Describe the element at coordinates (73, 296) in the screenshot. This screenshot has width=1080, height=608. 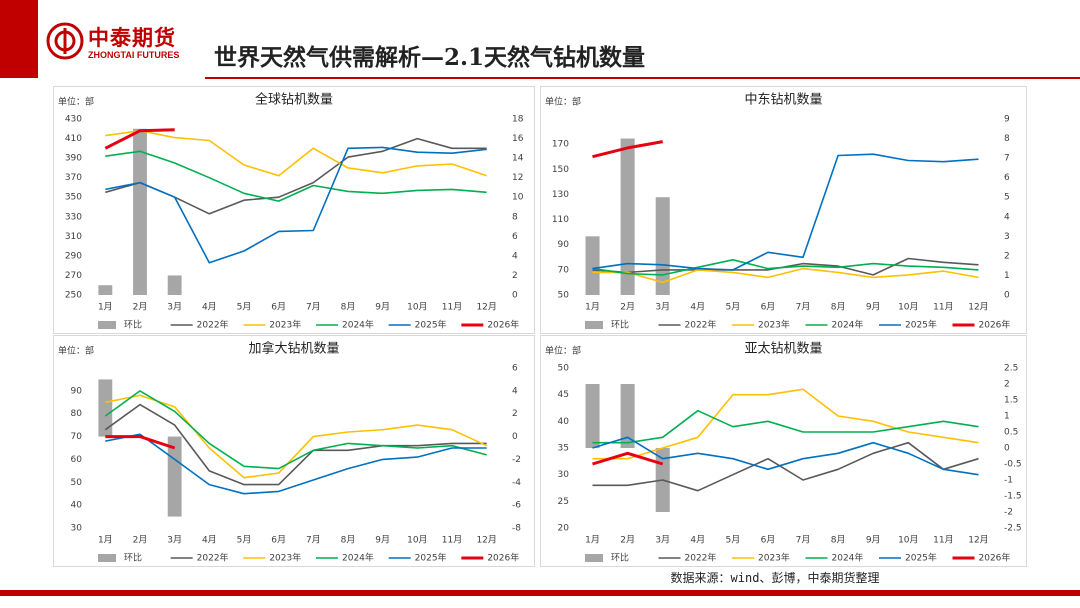
I see `y-tick-label: 250` at that location.